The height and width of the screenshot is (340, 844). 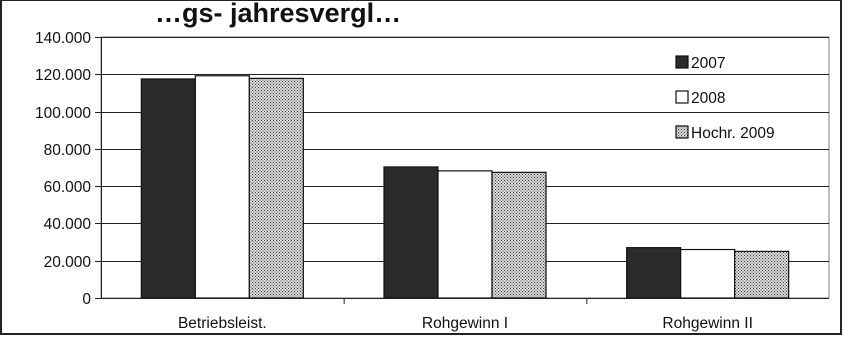 What do you see at coordinates (708, 98) in the screenshot?
I see `legend-label: 2008` at bounding box center [708, 98].